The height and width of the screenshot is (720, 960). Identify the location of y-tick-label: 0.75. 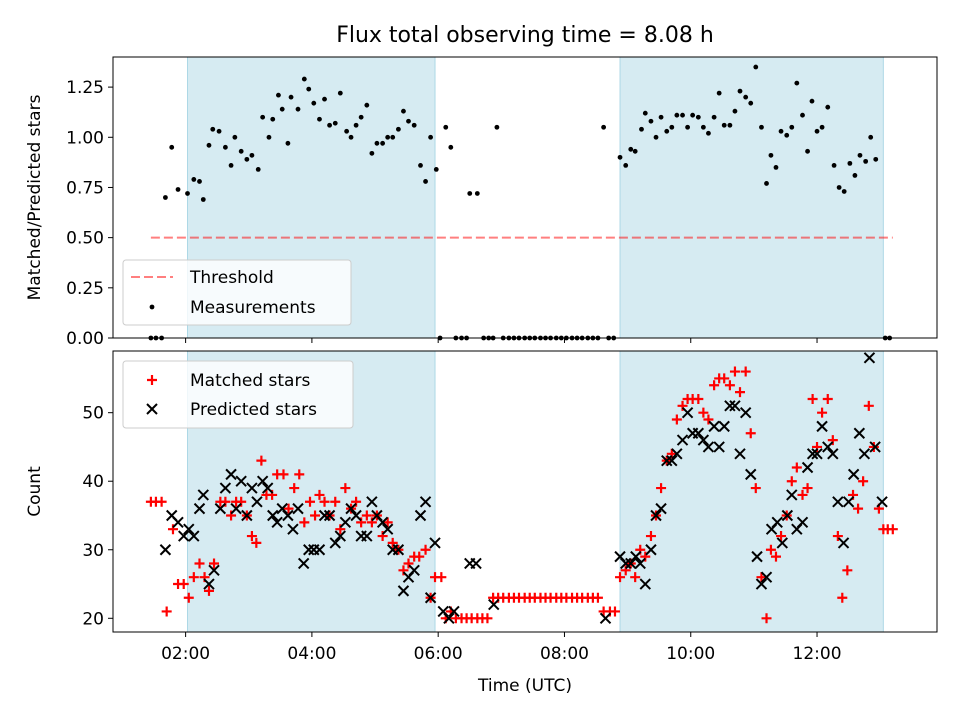
(85, 188).